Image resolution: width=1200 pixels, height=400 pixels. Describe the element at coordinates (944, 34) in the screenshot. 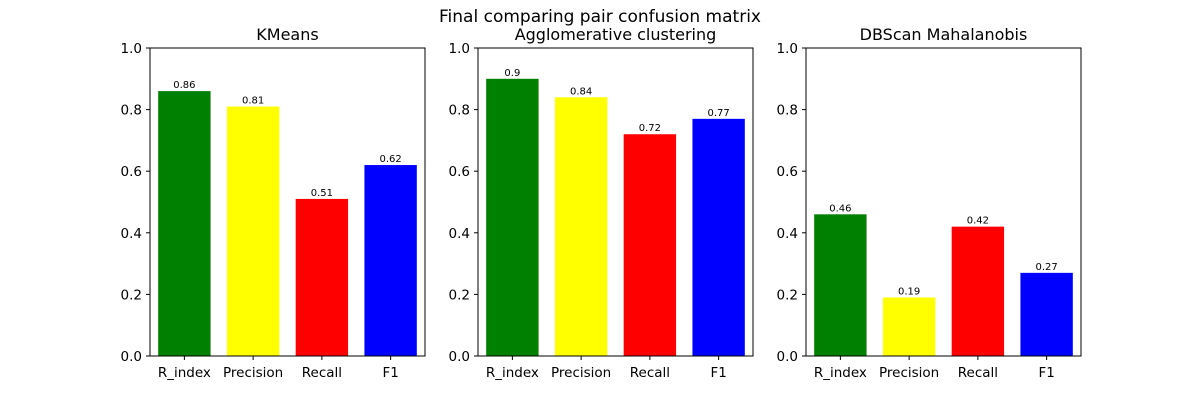

I see `subplot-title: DBScan Mahalanobis` at that location.